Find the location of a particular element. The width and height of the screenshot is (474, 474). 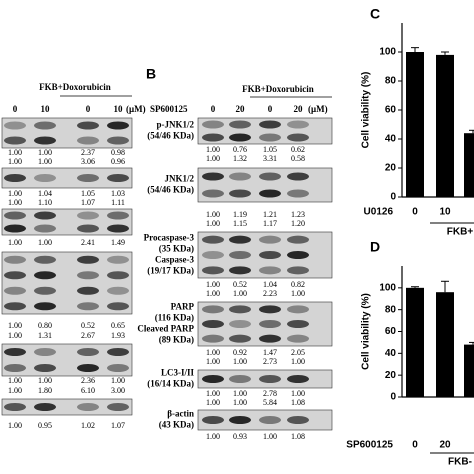

blot-label: p-JNK1/2 is located at coordinates (175, 125).